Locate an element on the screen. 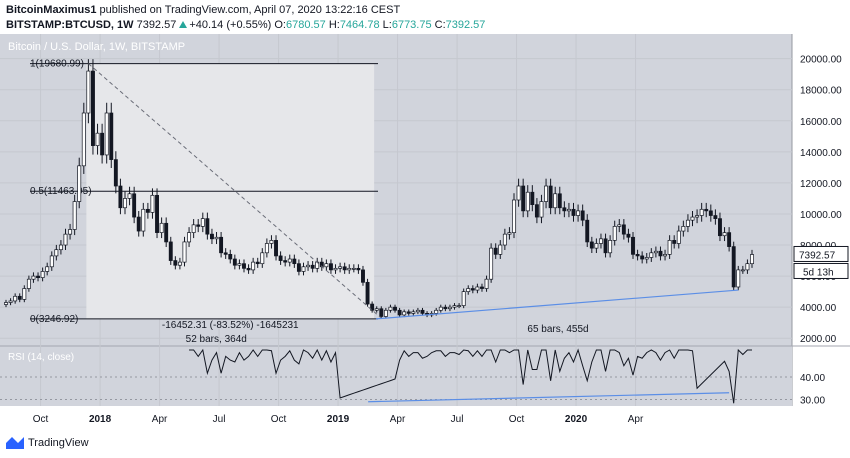  time-tick-label: 2020 is located at coordinates (576, 419).